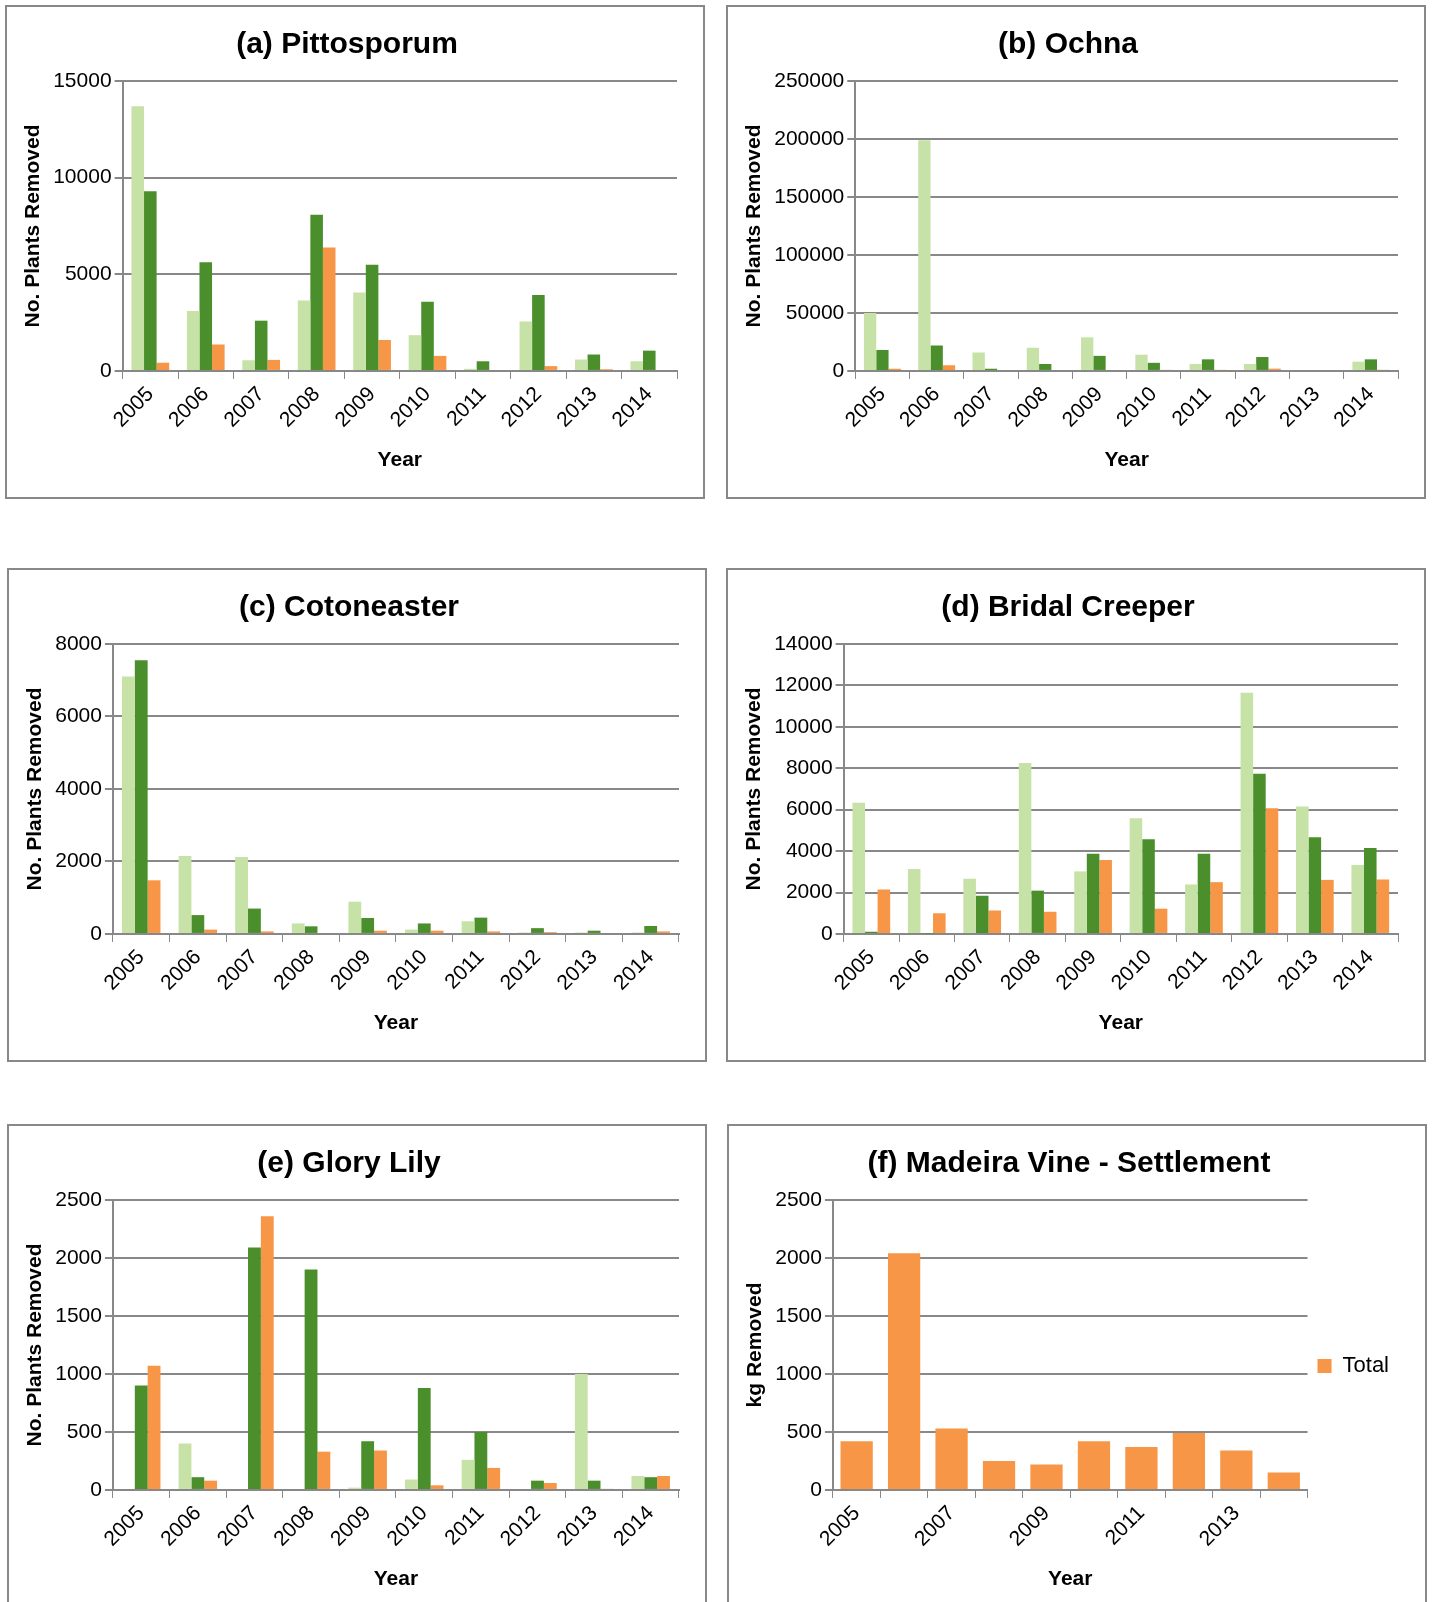 This screenshot has height=1602, width=1432. What do you see at coordinates (809, 253) in the screenshot?
I see `y-tick-label: 100000` at bounding box center [809, 253].